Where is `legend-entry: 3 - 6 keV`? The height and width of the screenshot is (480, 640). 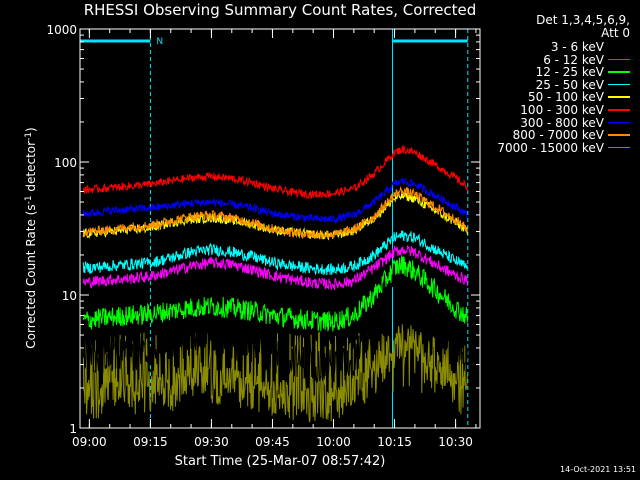
legend-entry: 3 - 6 keV is located at coordinates (557, 47).